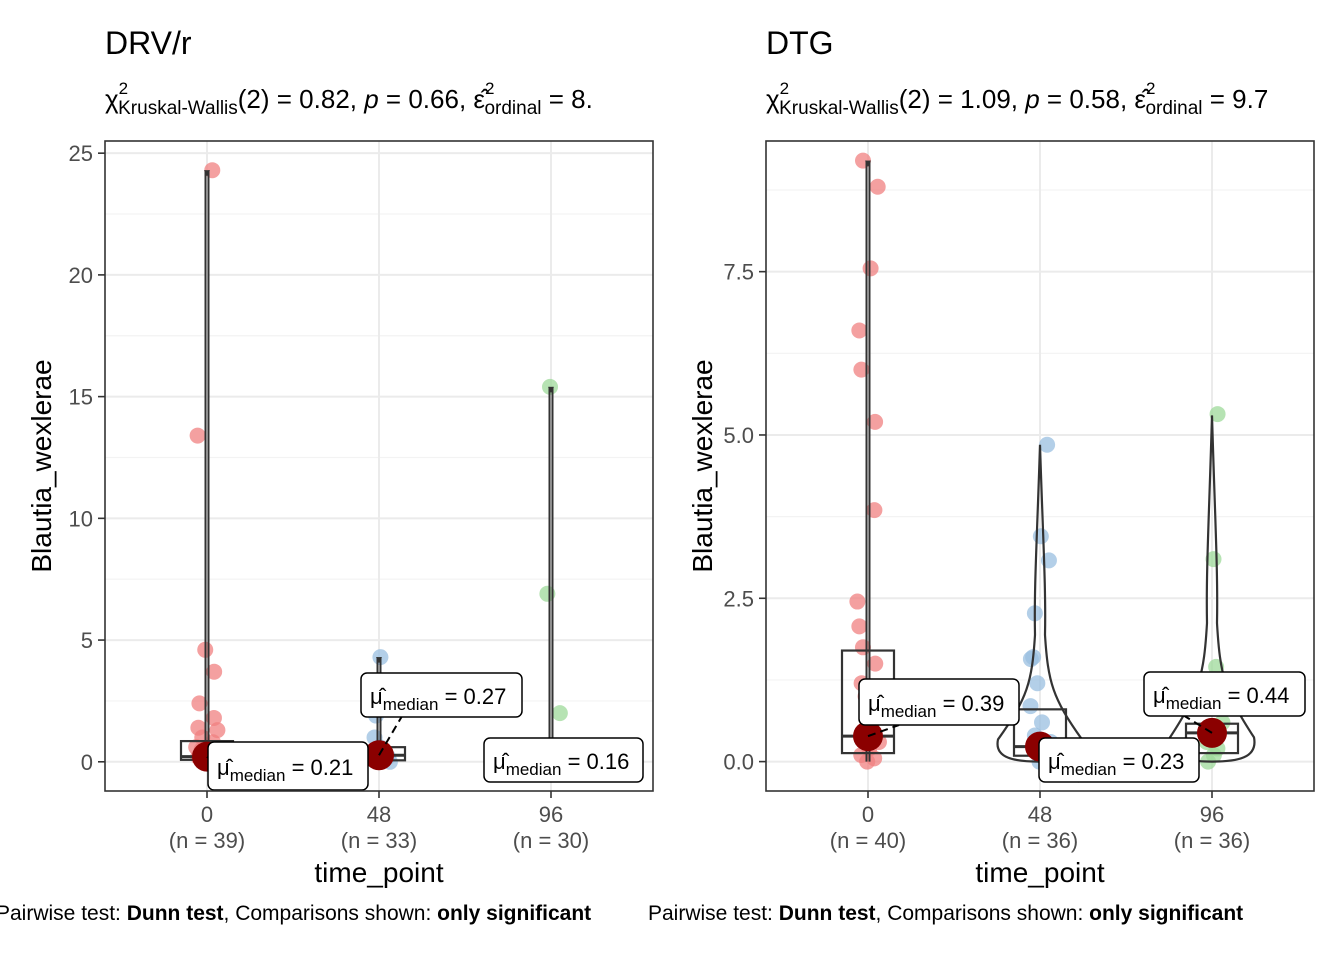  Describe the element at coordinates (81, 153) in the screenshot. I see `y-tick-label: 25` at that location.